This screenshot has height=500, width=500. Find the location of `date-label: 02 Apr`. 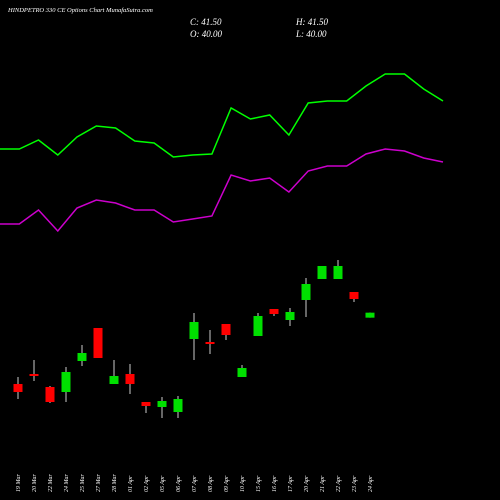

date-label: 02 Apr is located at coordinates (147, 483).